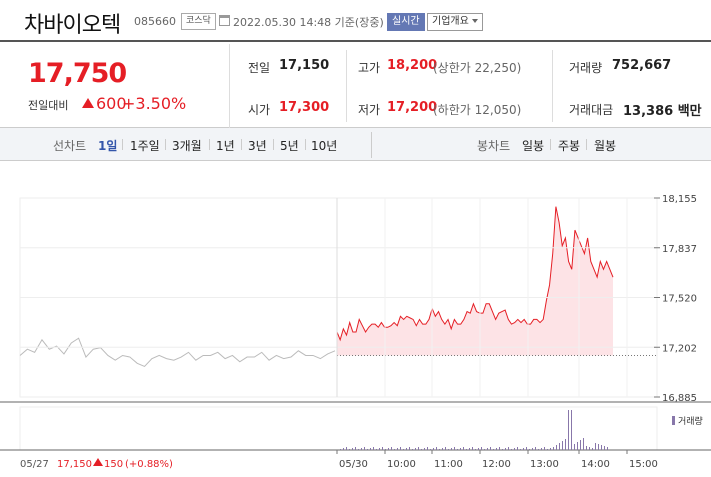 Image resolution: width=711 pixels, height=477 pixels. Describe the element at coordinates (591, 110) in the screenshot. I see `amount-label: 거래대금` at that location.